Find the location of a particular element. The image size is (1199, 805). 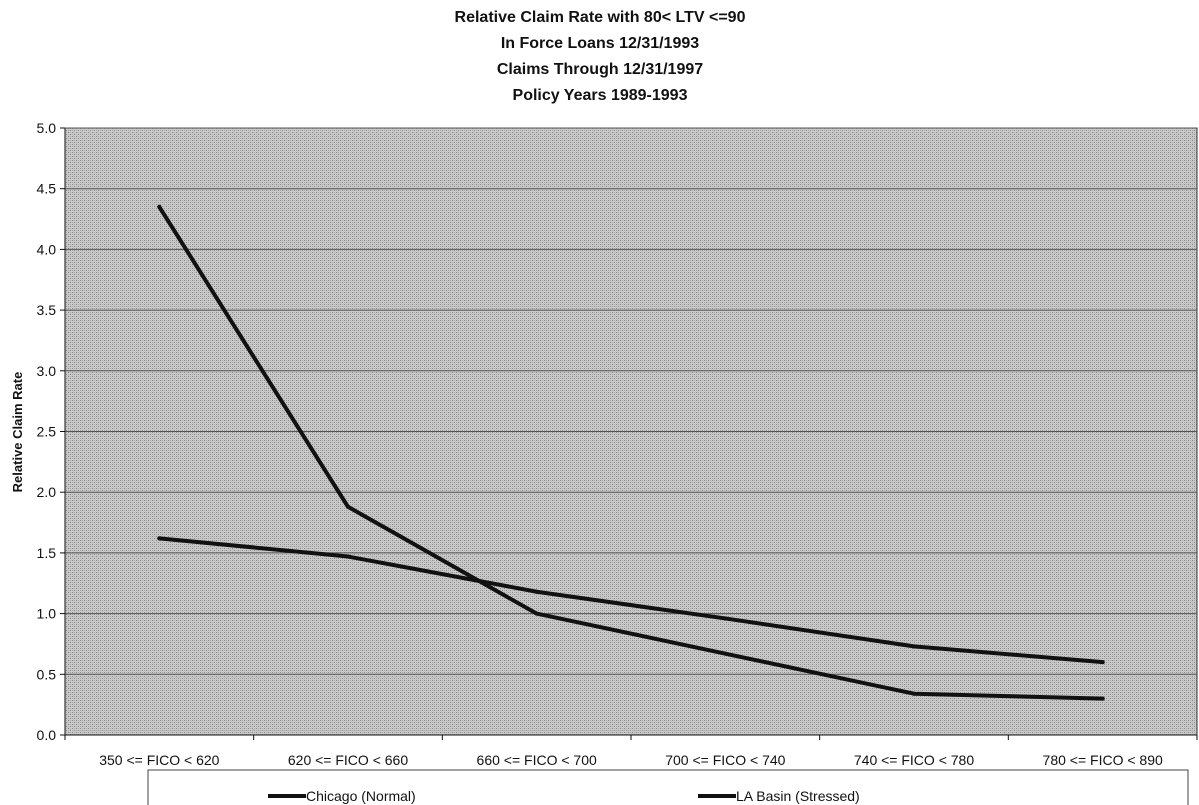

legend-label-1: Chicago (Normal) is located at coordinates (361, 796).